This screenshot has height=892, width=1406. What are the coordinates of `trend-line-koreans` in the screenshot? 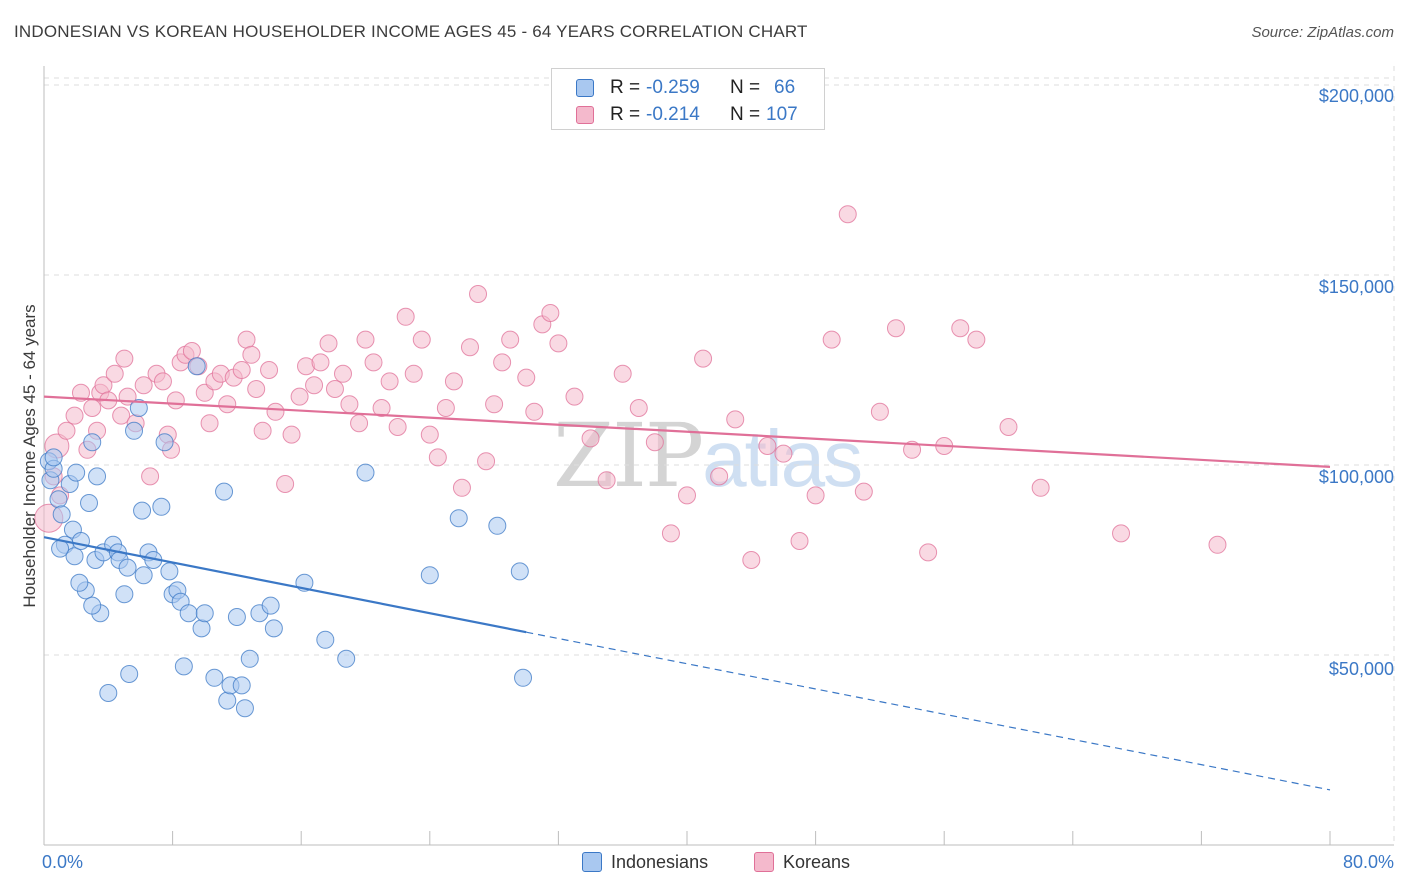 It's located at (687, 431).